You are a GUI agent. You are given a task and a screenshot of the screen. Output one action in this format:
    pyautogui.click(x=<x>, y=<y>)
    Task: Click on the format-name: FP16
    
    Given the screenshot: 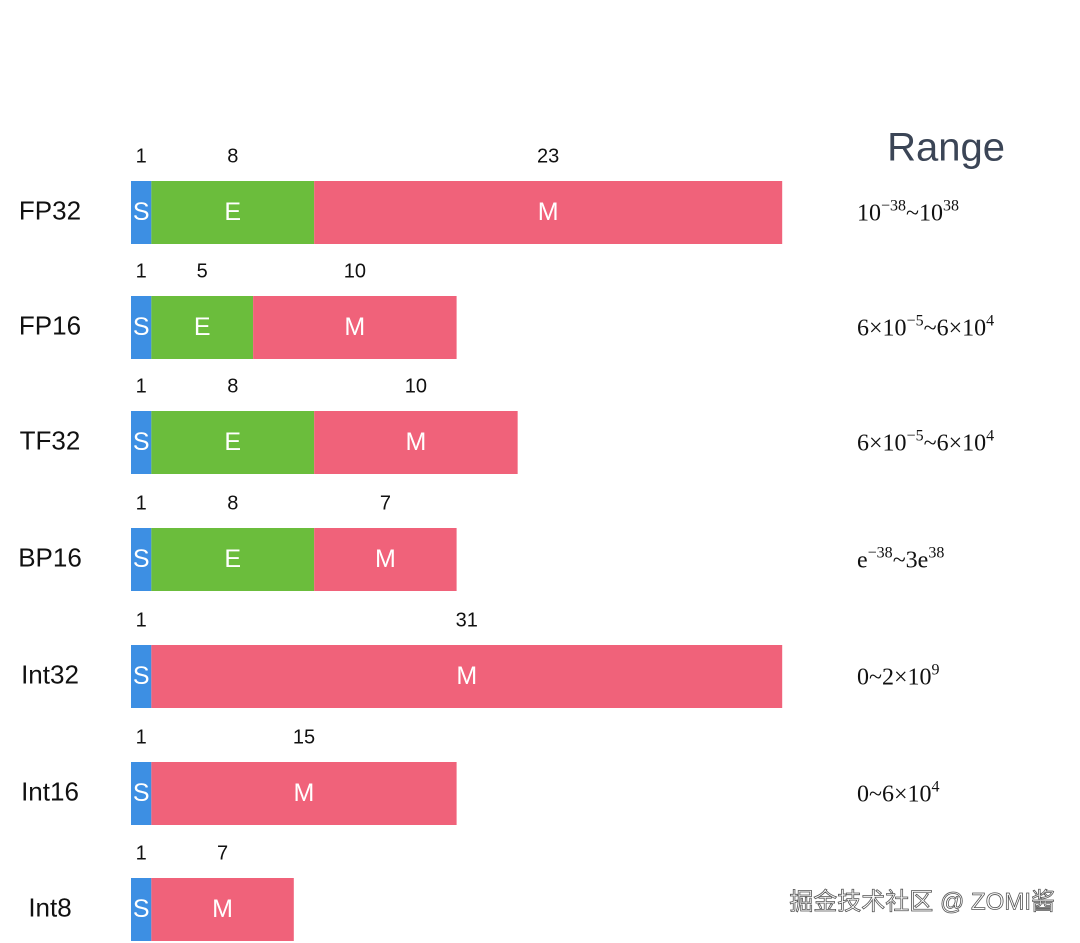 What is the action you would take?
    pyautogui.click(x=50, y=325)
    